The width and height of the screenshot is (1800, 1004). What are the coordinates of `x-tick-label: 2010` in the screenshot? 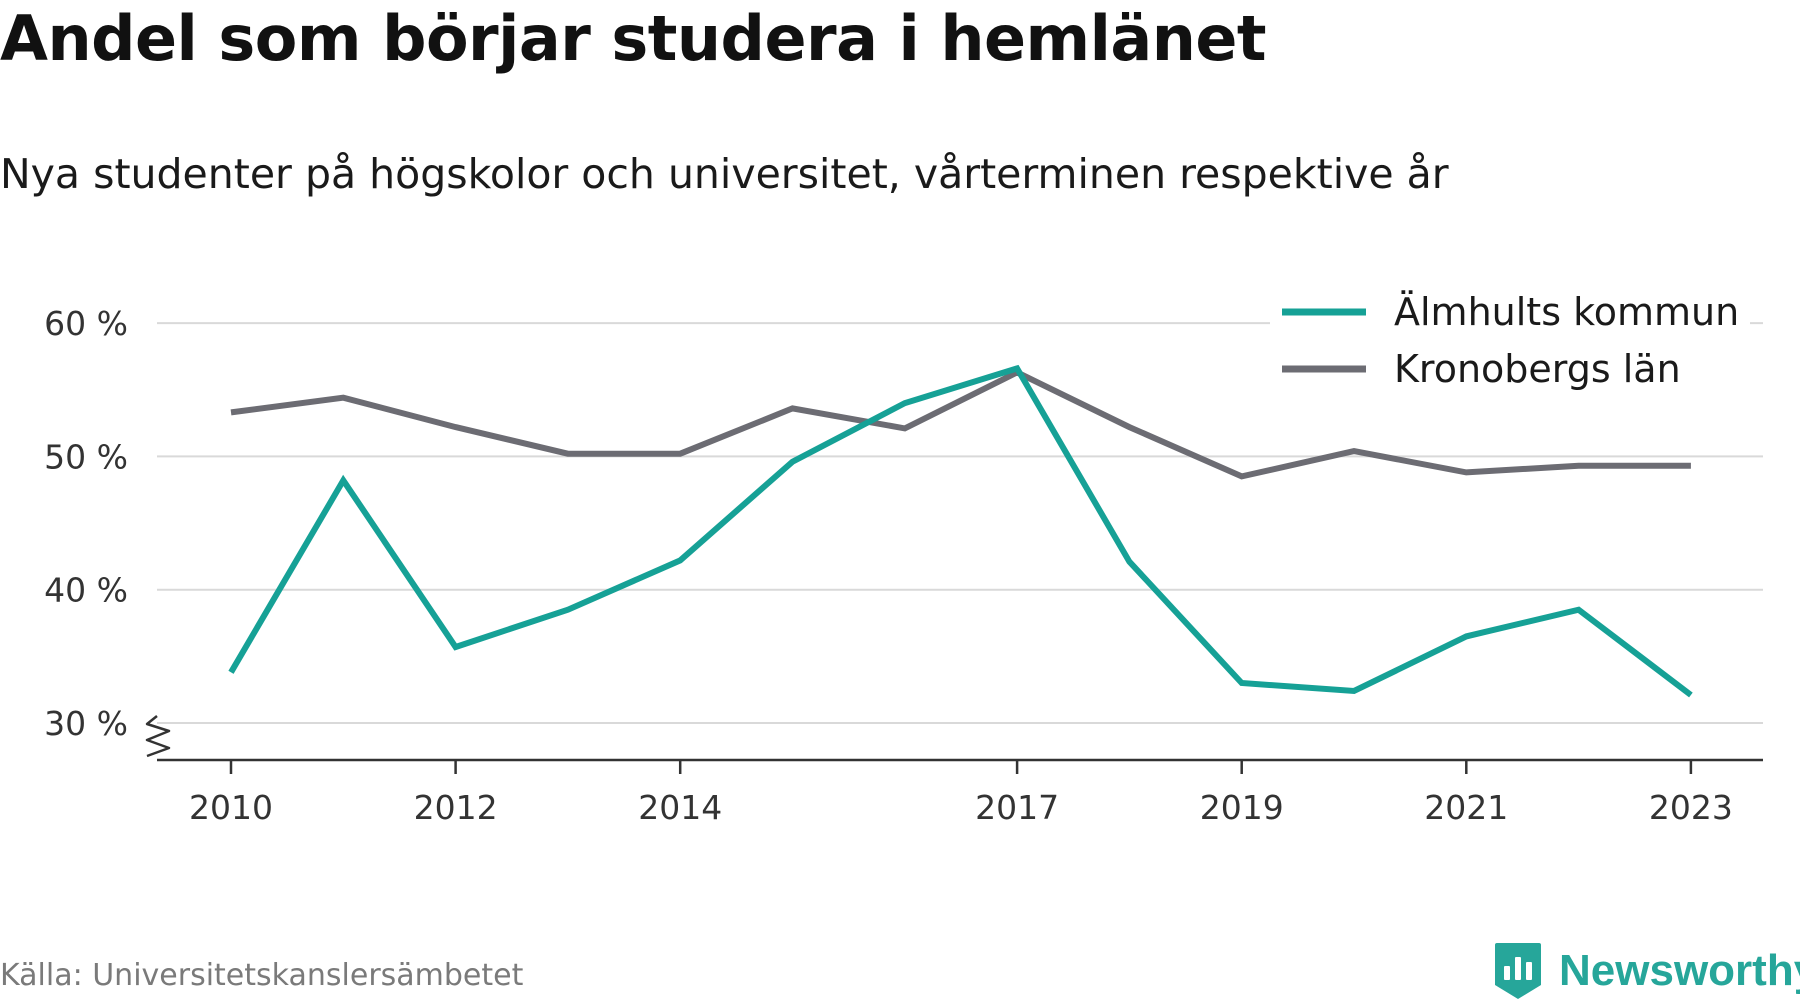 It's located at (231, 807).